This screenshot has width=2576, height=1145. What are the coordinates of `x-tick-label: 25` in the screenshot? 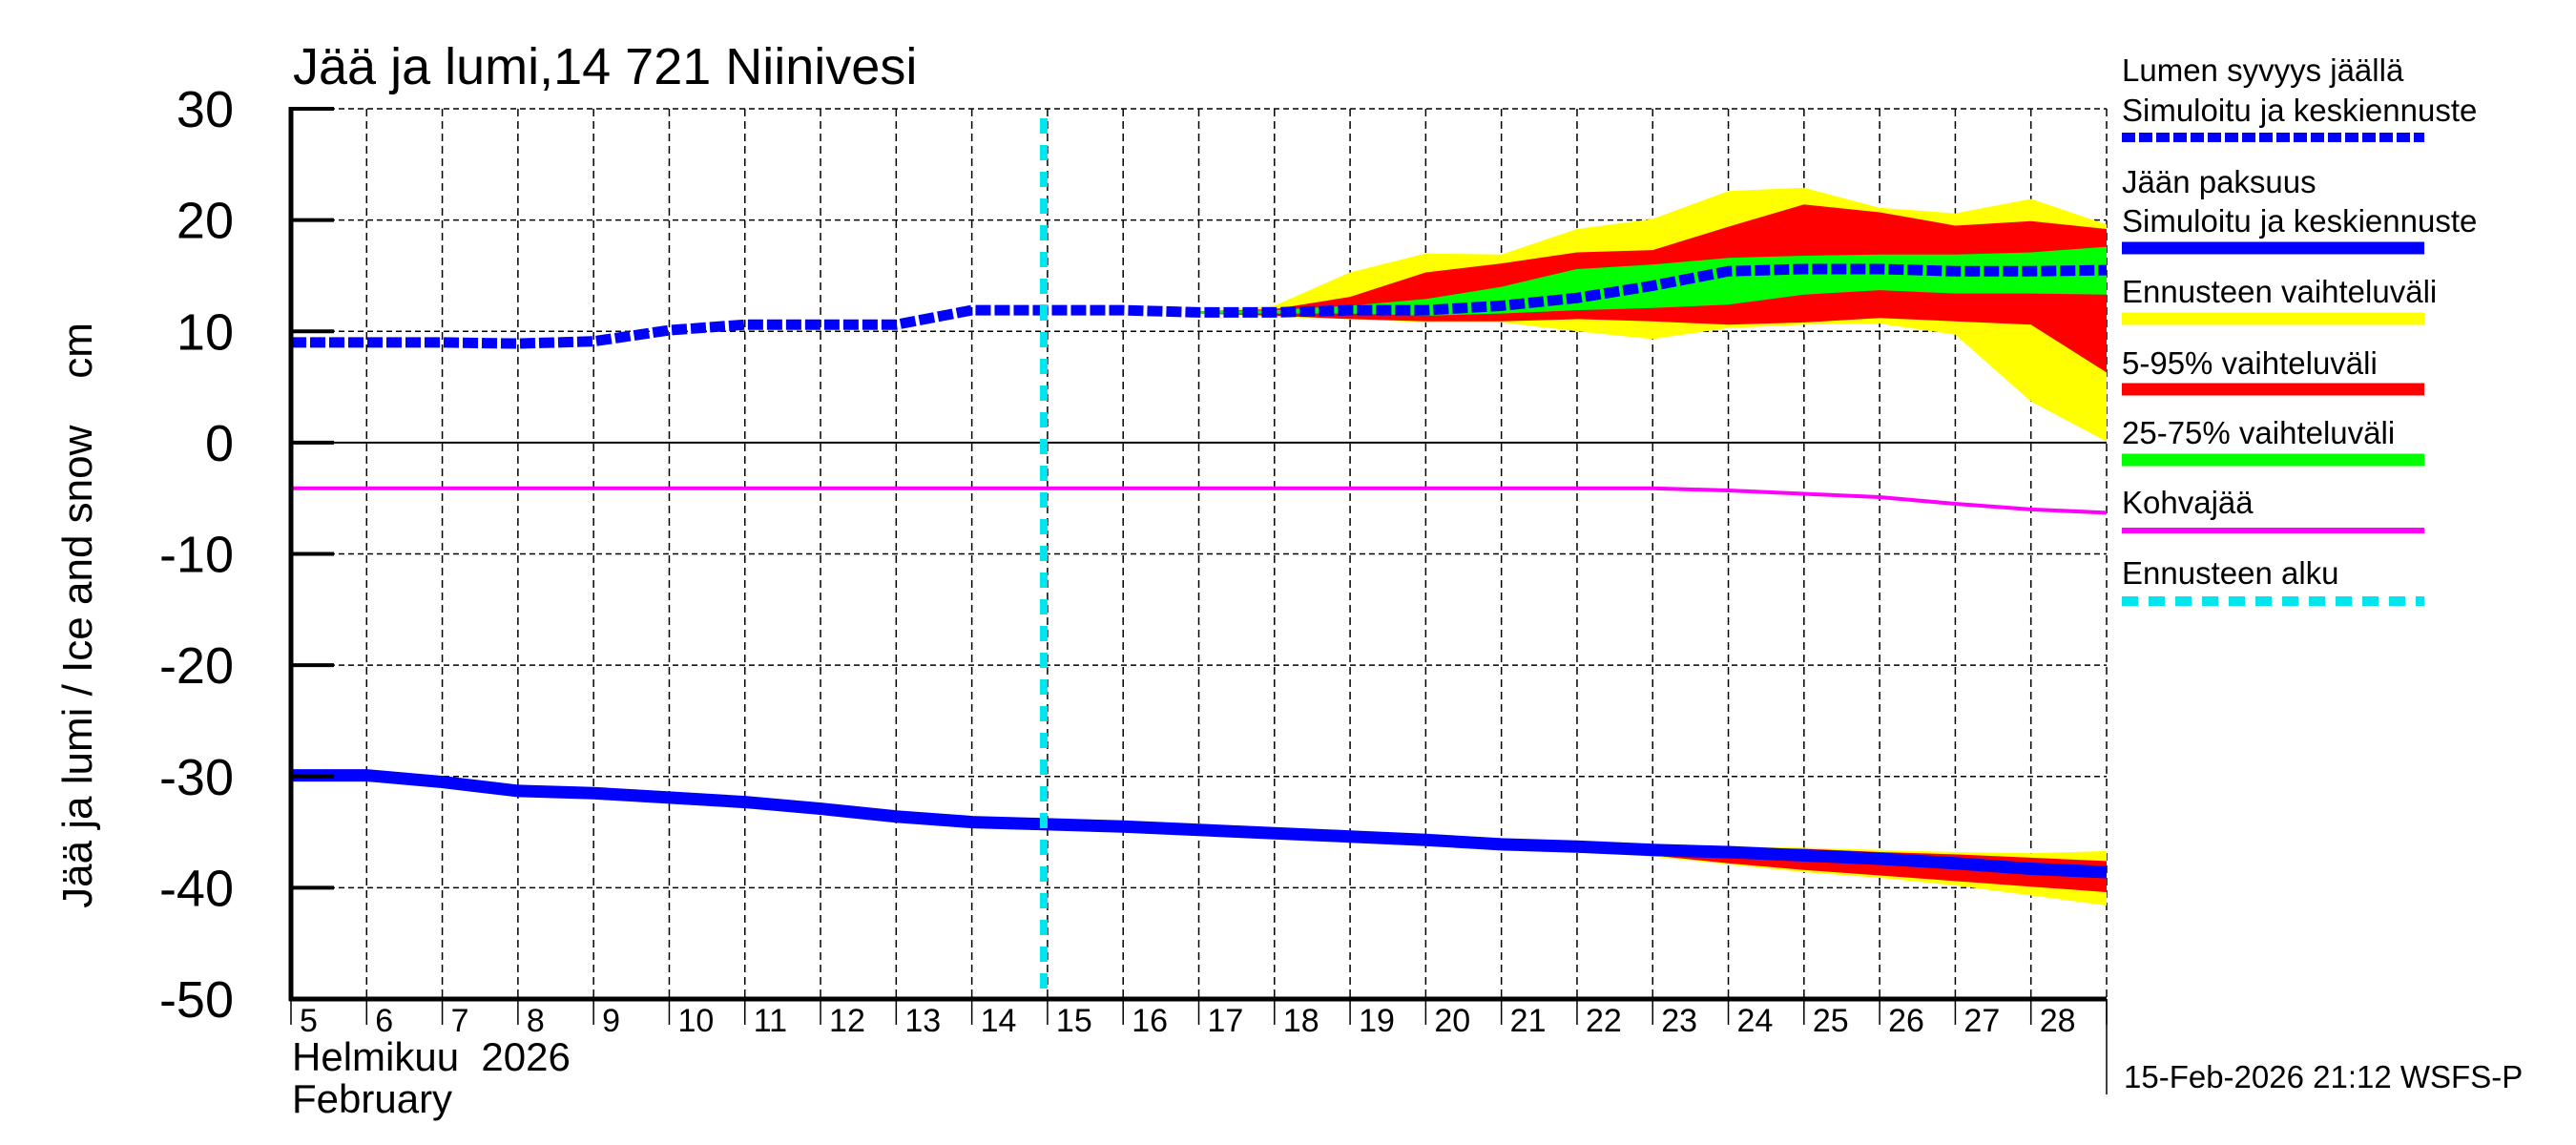 It's located at (1831, 1021).